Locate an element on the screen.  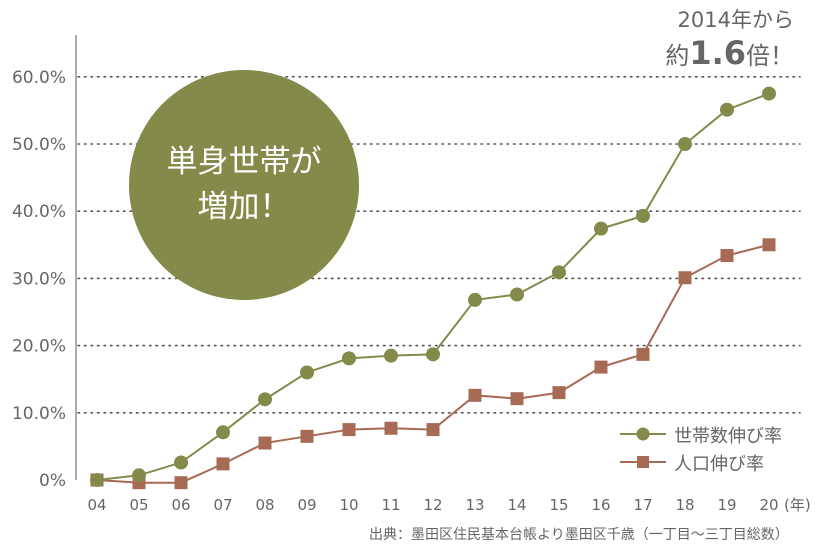
callout-suffix: 倍！ is located at coordinates (770, 56).